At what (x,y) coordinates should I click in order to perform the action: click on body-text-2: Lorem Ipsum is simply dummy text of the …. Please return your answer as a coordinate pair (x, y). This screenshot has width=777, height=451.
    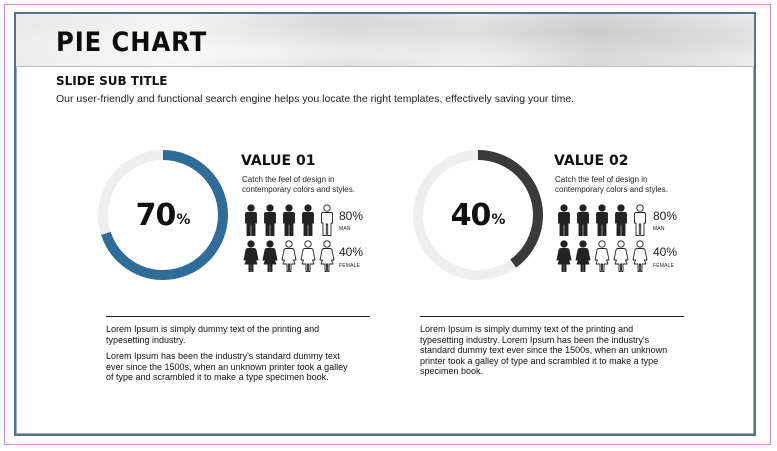
    Looking at the image, I should click on (547, 353).